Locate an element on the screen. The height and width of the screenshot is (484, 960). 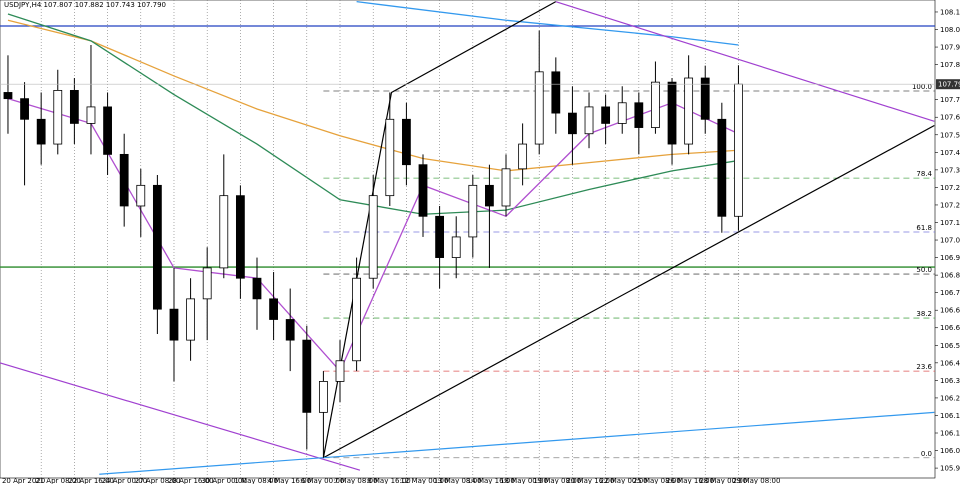
x-tick-label: 22 May 00:00 is located at coordinates (624, 480).